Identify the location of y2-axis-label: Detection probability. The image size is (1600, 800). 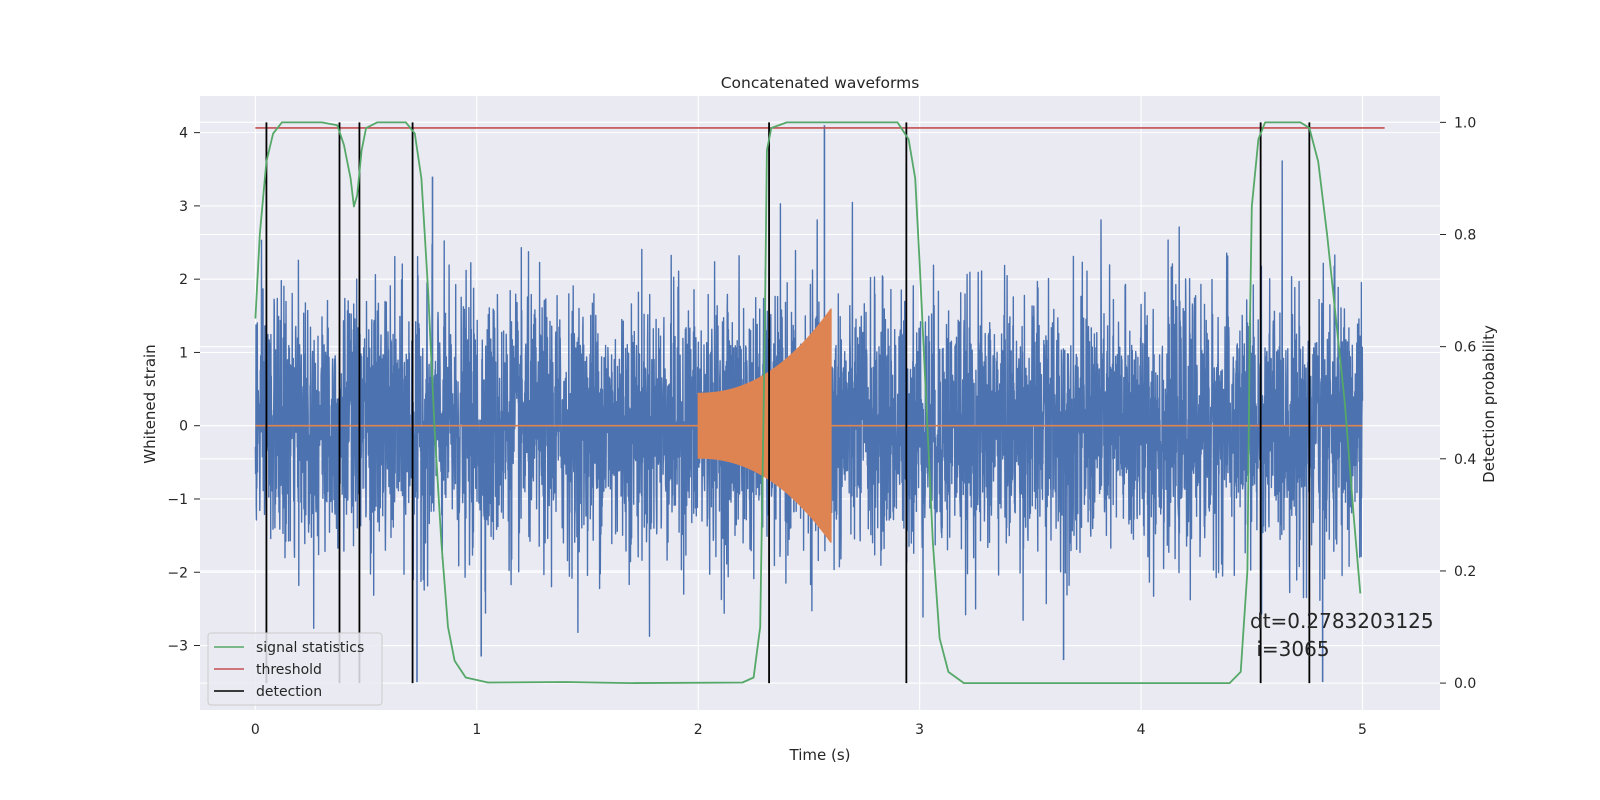
(1489, 404).